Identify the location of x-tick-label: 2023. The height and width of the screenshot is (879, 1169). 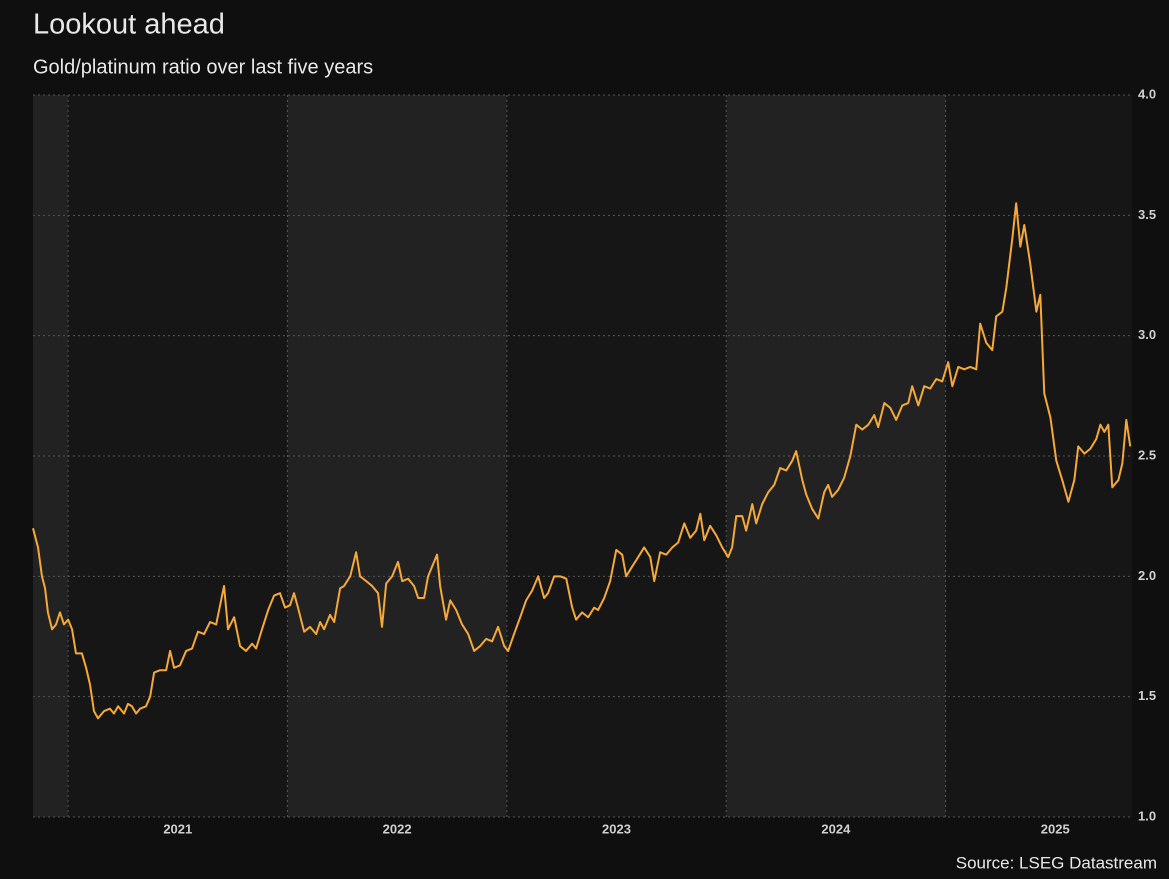
(616, 828).